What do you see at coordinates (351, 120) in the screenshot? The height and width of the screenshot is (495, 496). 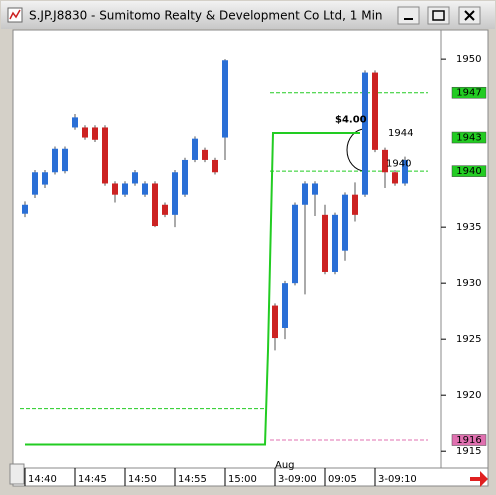 I see `annotation: $4.00` at bounding box center [351, 120].